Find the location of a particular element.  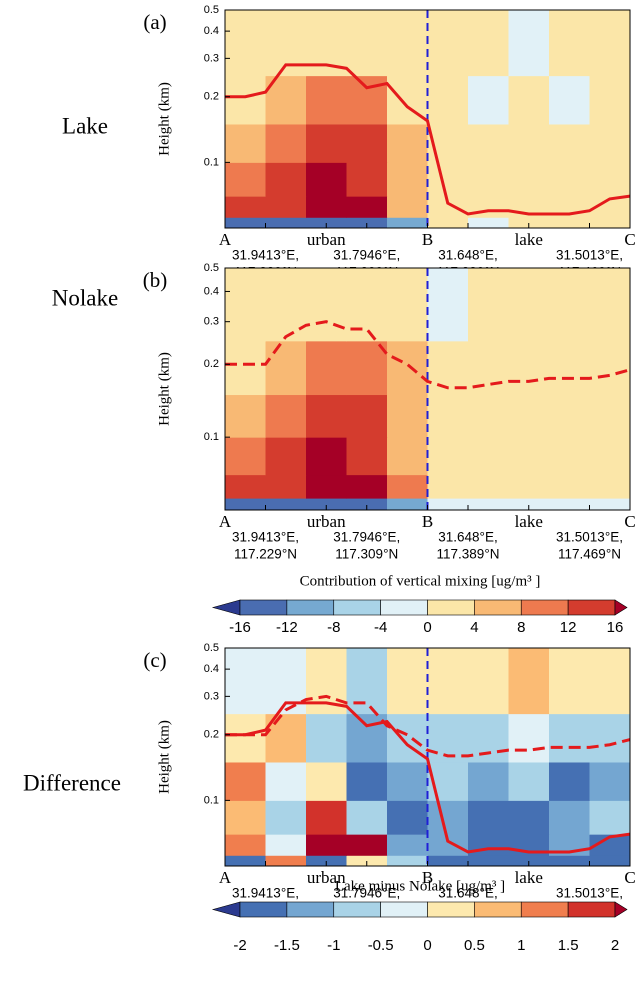

pbl-line is located at coordinates (428, 777).